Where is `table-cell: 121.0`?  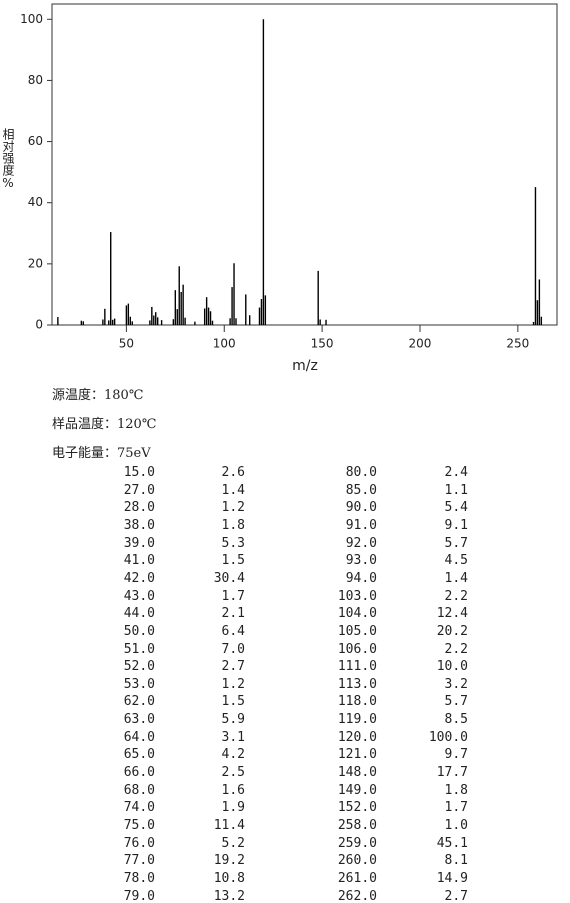
table-cell: 121.0 is located at coordinates (357, 755).